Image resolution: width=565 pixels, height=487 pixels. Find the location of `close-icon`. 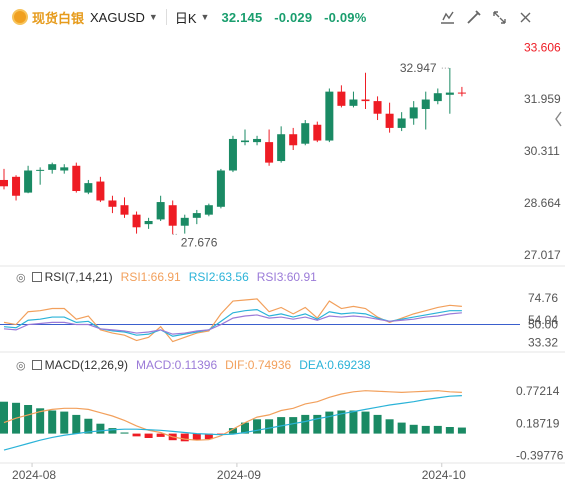

close-icon is located at coordinates (525, 17).